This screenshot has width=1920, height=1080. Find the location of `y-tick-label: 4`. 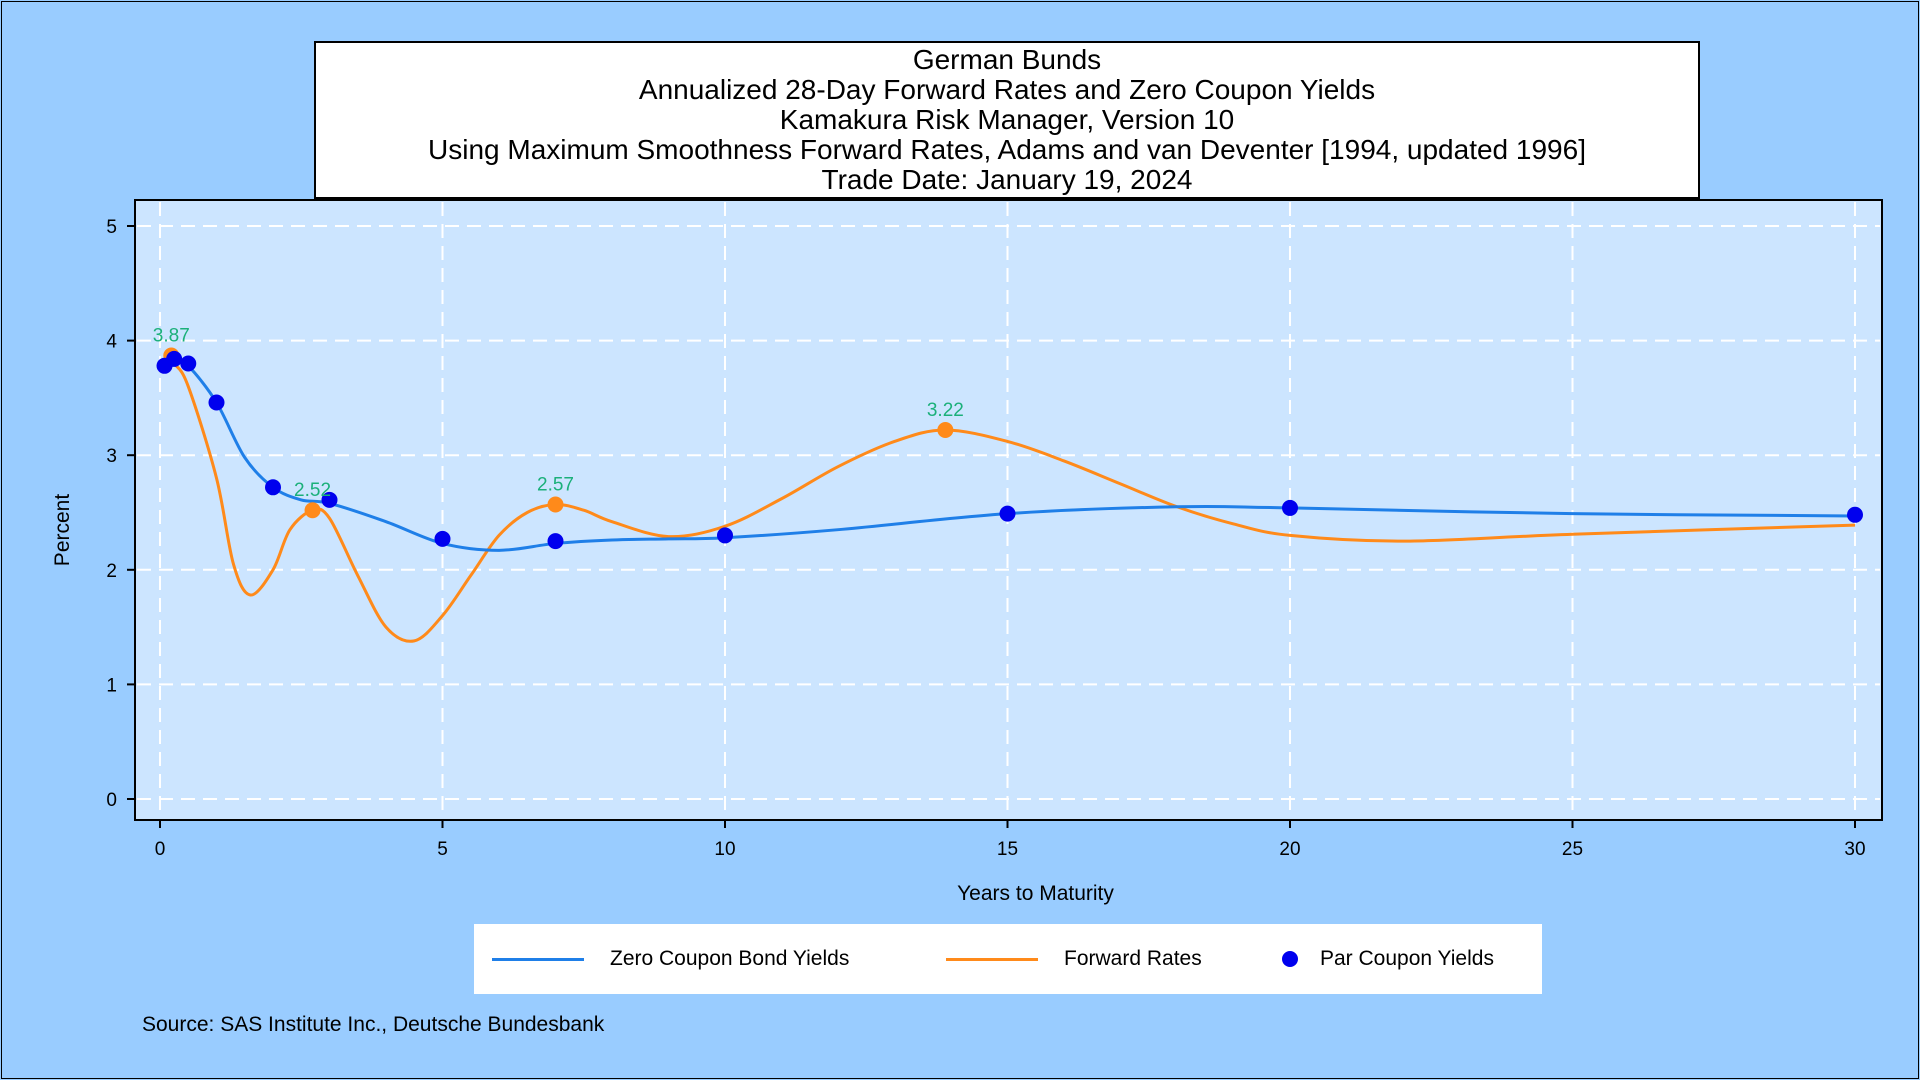

y-tick-label: 4 is located at coordinates (111, 342).